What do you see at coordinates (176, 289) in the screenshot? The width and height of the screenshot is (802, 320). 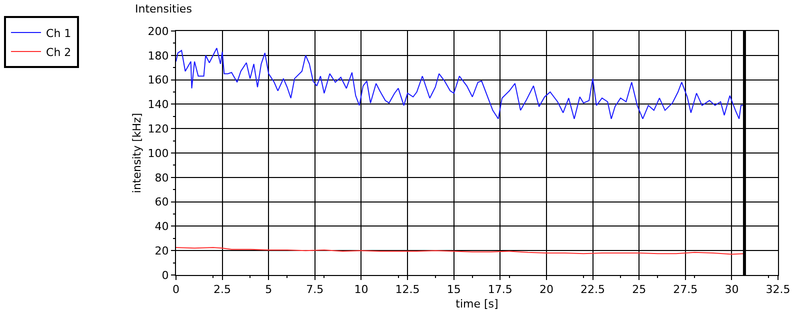 I see `x-tick-label: 0` at bounding box center [176, 289].